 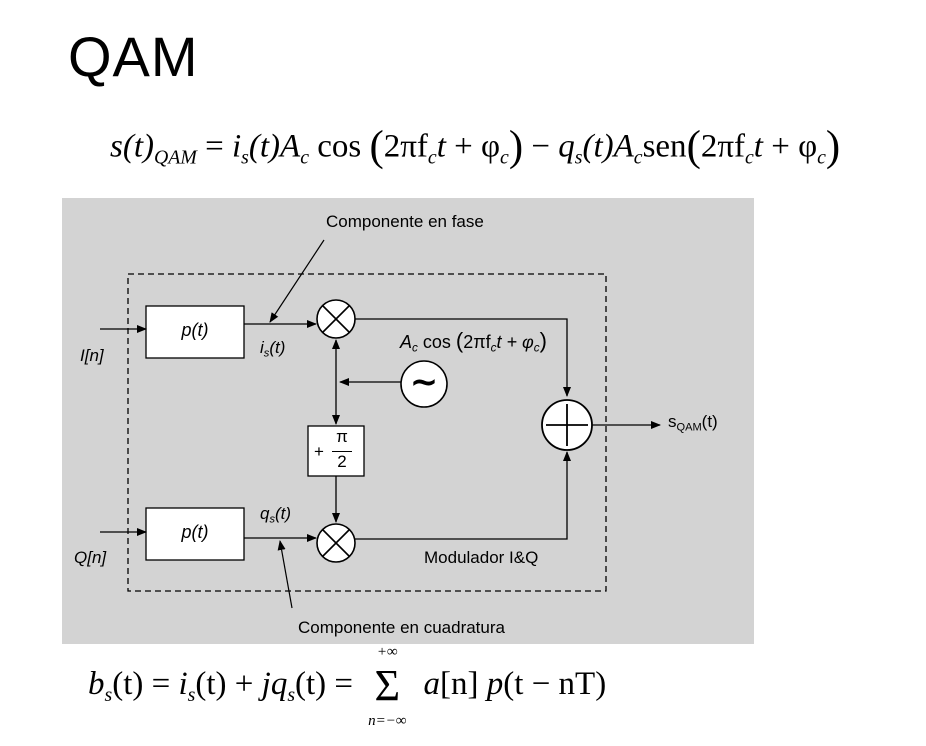 What do you see at coordinates (342, 451) in the screenshot?
I see `phase-shift-fraction-bar` at bounding box center [342, 451].